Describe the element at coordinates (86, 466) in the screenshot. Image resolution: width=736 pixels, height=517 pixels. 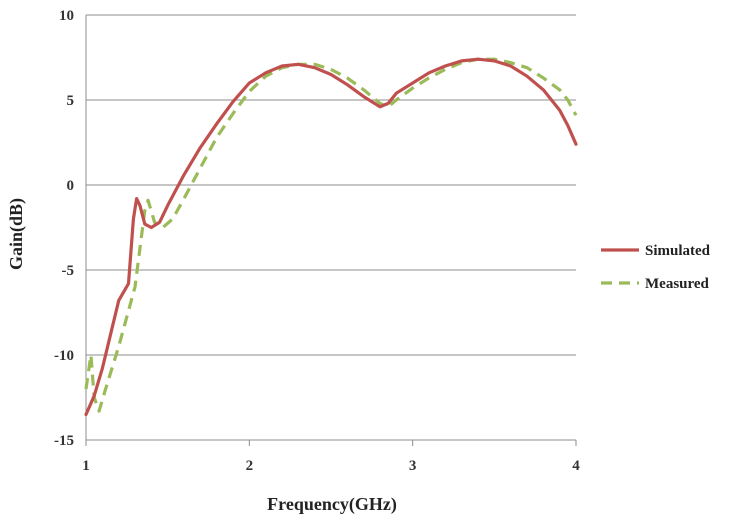
I see `x-tick-label: 1` at that location.